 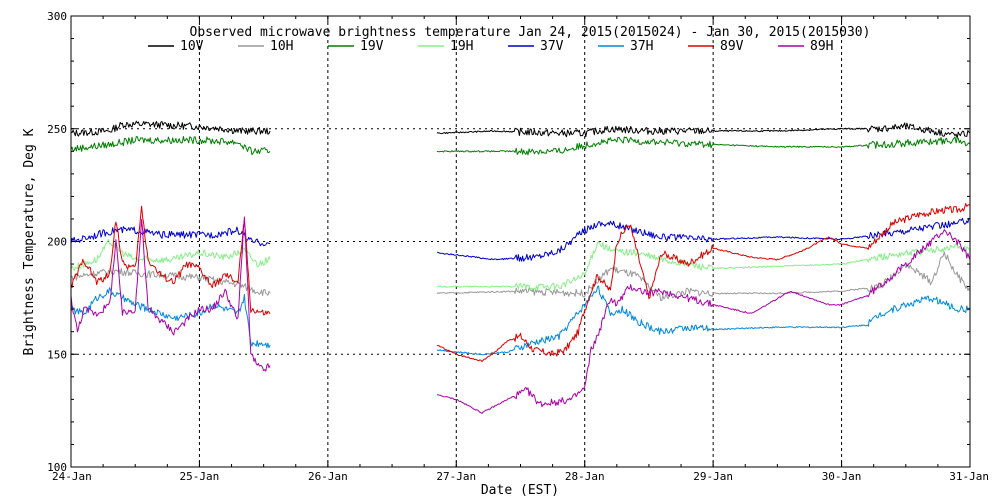 I want to click on series-line-10V, so click(x=520, y=129).